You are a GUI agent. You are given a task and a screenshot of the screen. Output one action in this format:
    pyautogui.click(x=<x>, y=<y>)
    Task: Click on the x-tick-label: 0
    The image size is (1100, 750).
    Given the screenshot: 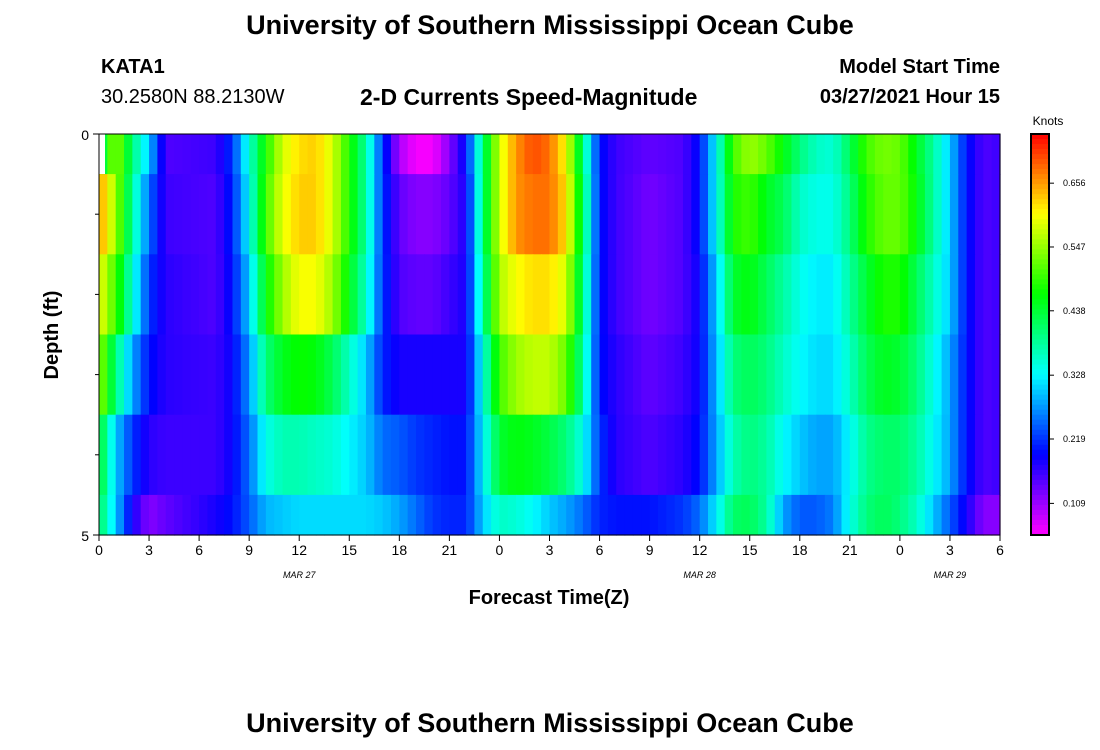 What is the action you would take?
    pyautogui.click(x=500, y=550)
    